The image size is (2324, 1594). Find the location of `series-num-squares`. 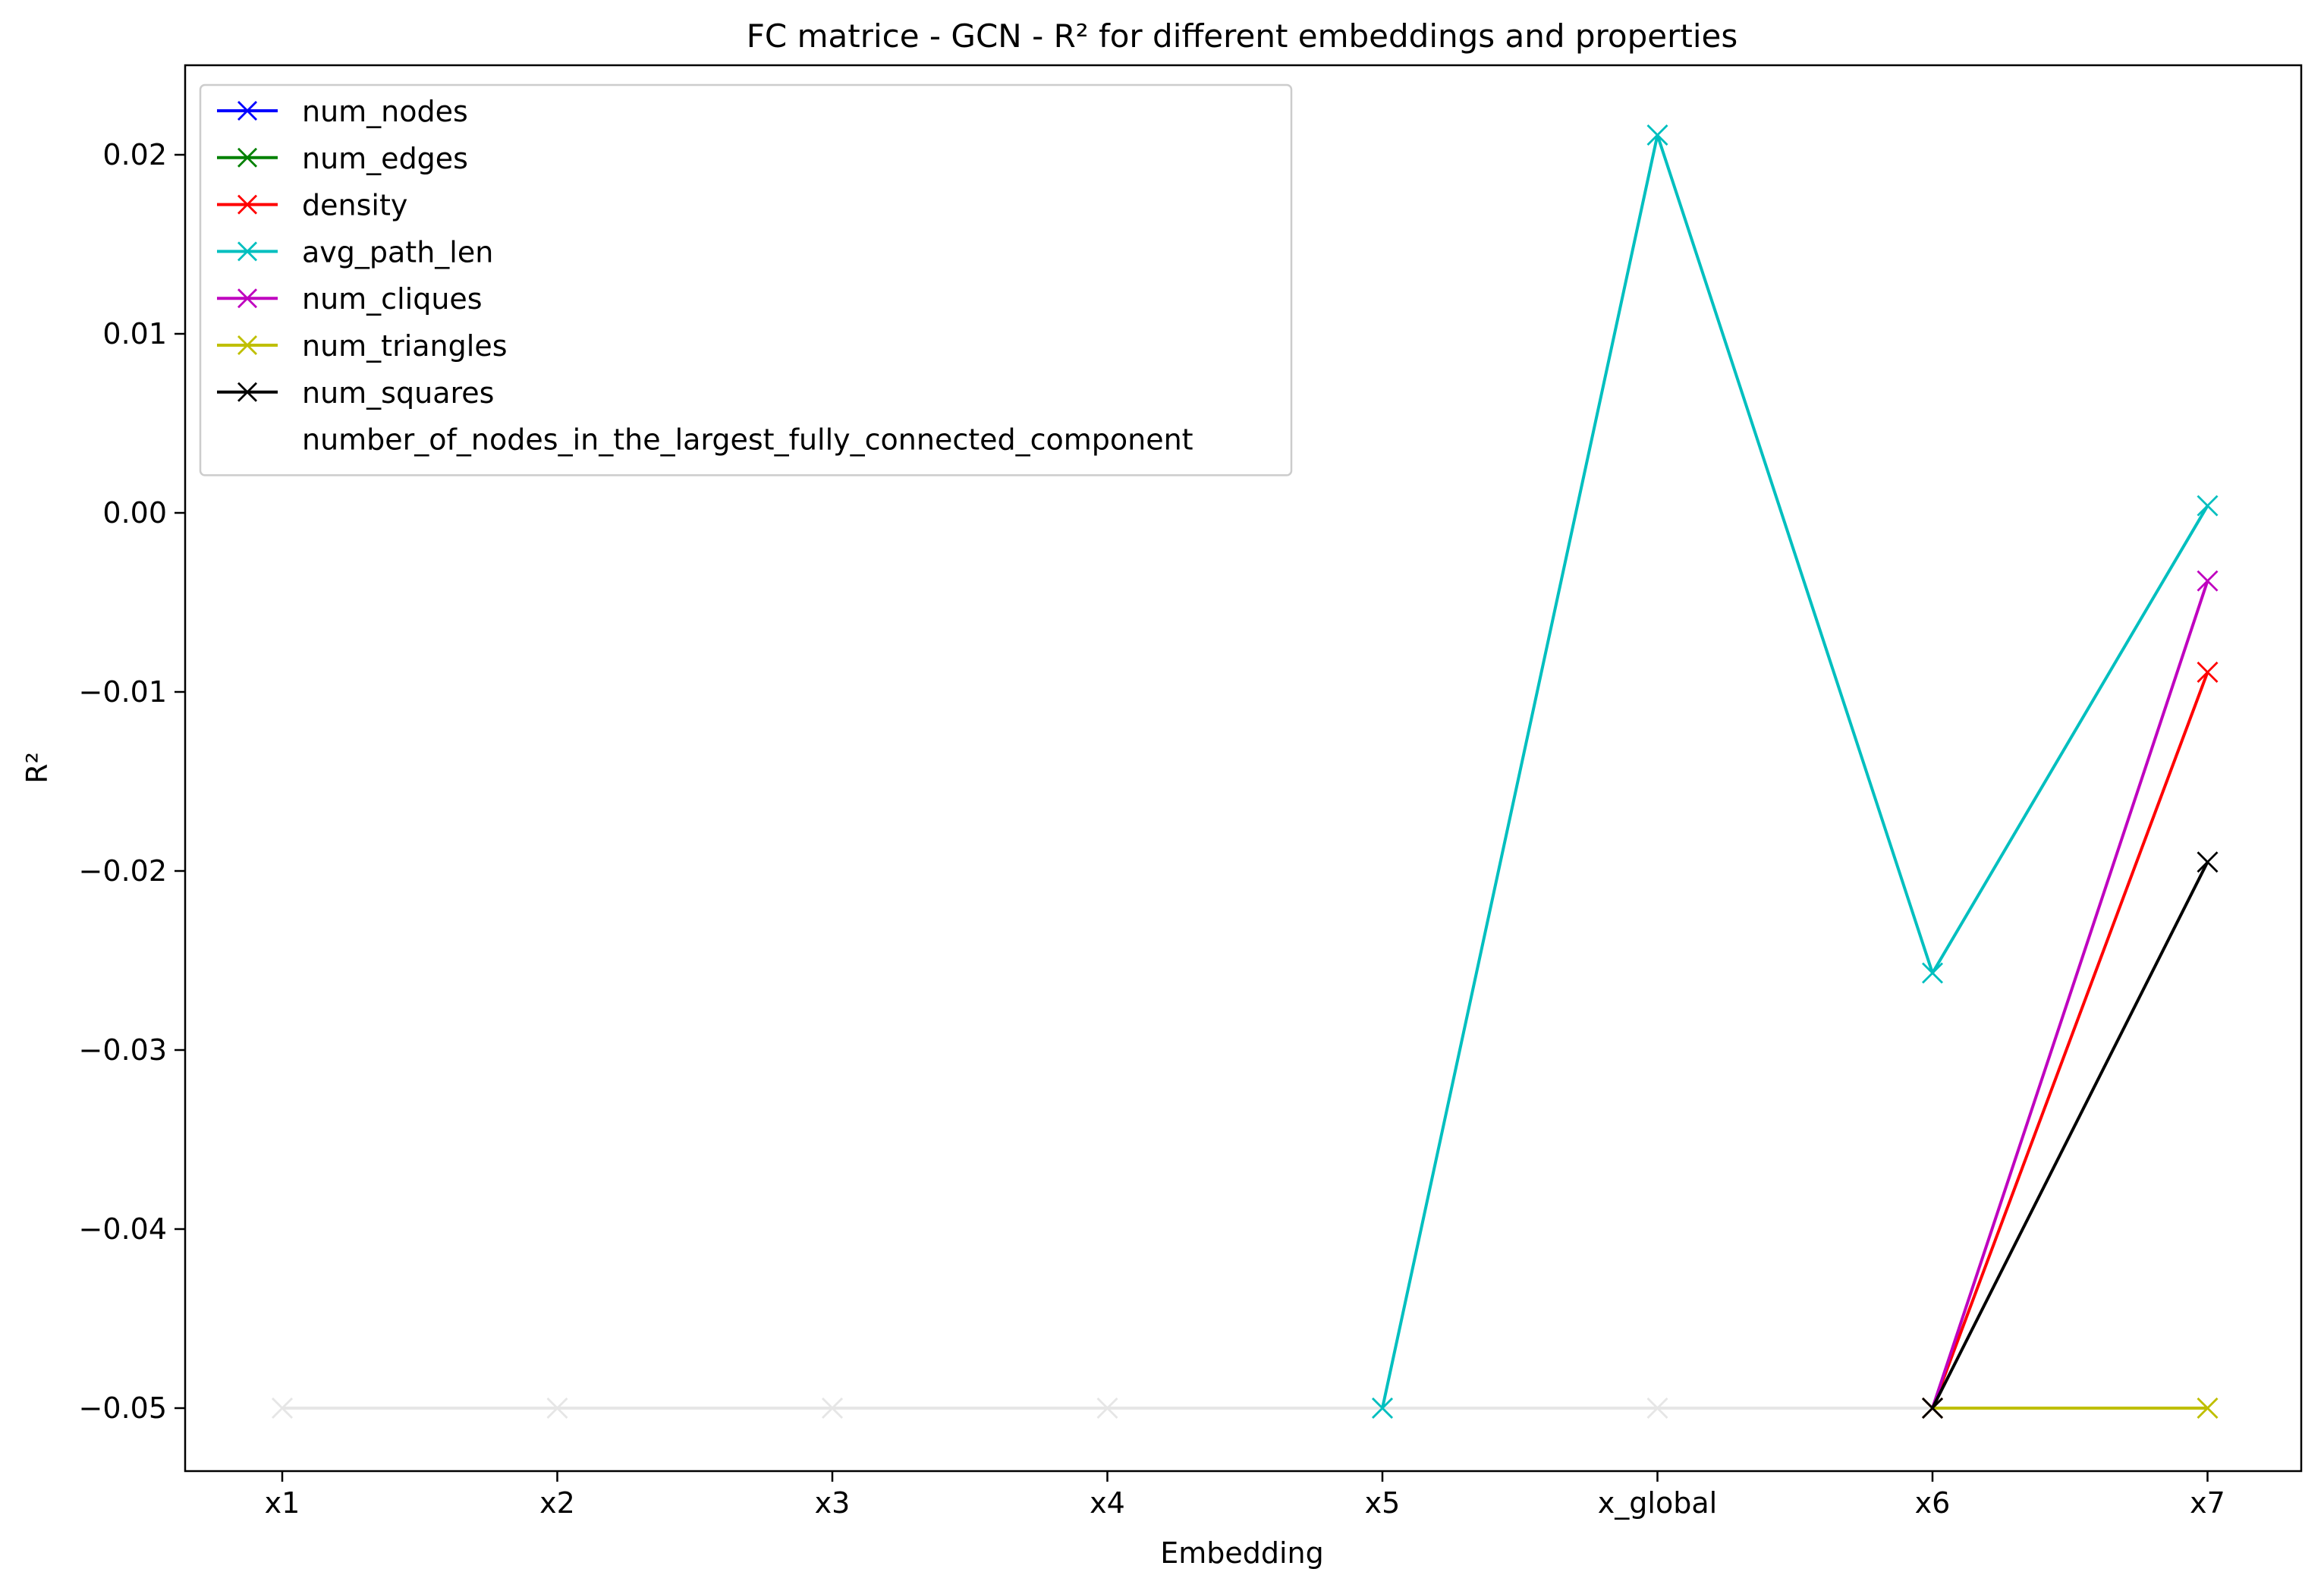

series-num-squares is located at coordinates (2070, 1135).